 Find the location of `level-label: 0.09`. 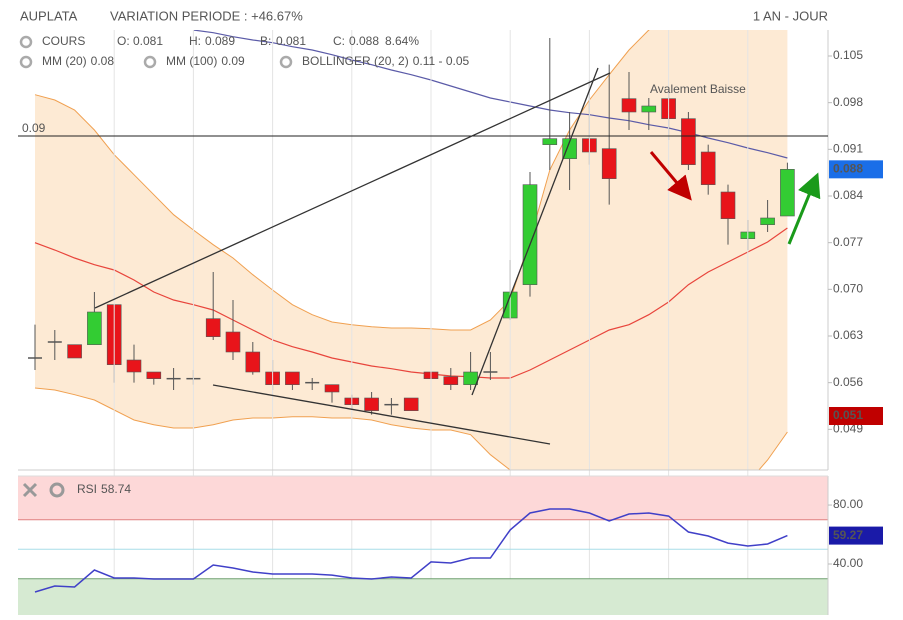

level-label: 0.09 is located at coordinates (34, 128).